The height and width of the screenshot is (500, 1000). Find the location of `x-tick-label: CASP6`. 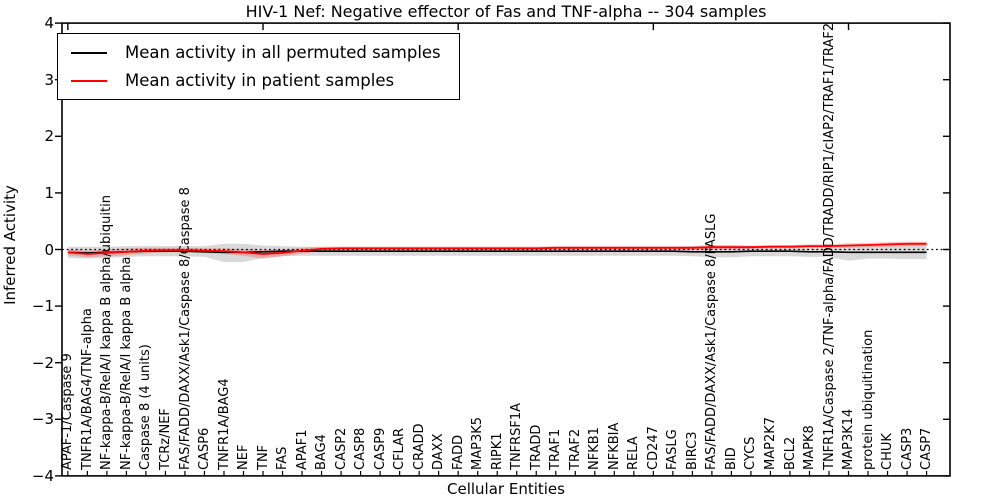

x-tick-label: CASP6 is located at coordinates (204, 448).